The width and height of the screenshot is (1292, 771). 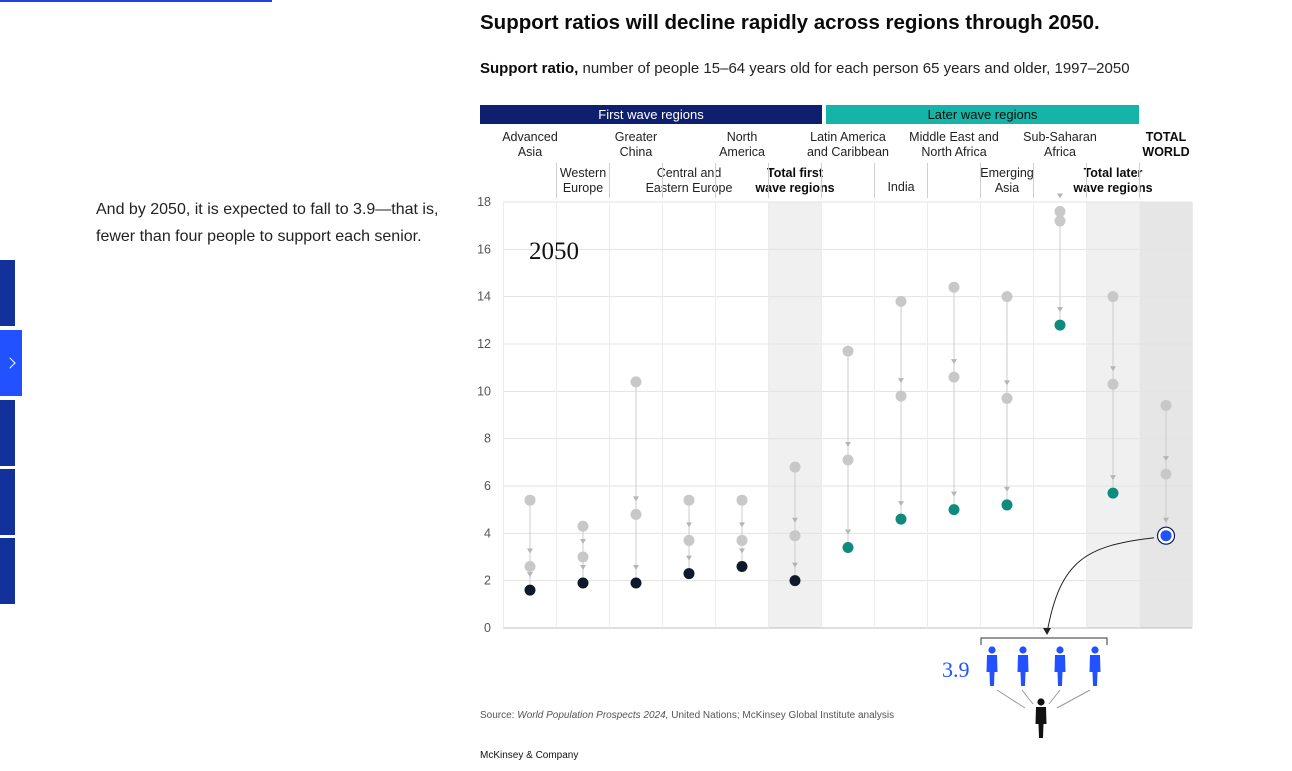 What do you see at coordinates (1060, 144) in the screenshot?
I see `category-label: Sub-Saharan Africa` at bounding box center [1060, 144].